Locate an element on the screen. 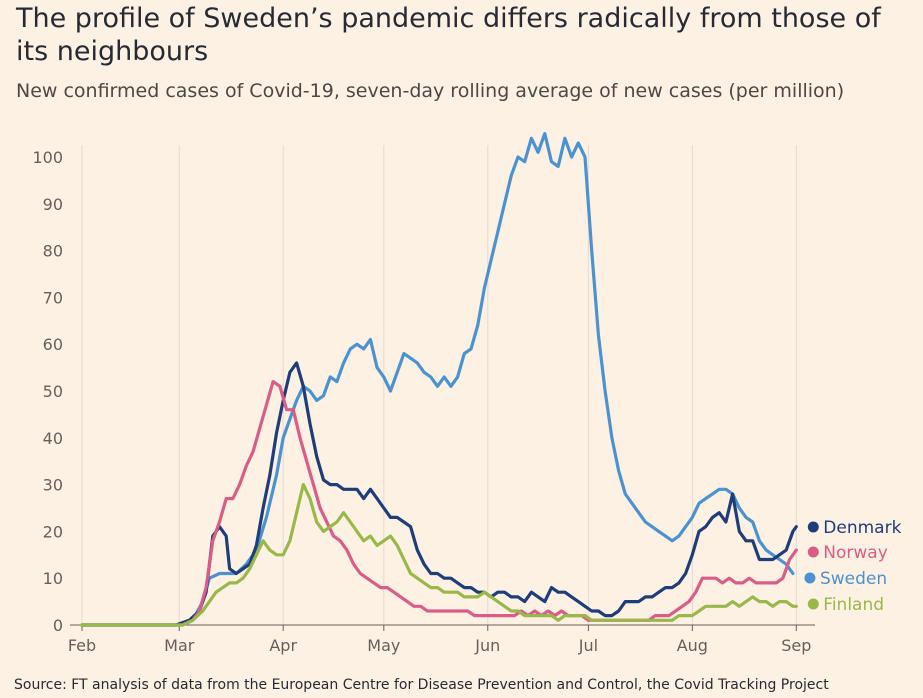  y-tick-label: 70 is located at coordinates (53, 297).